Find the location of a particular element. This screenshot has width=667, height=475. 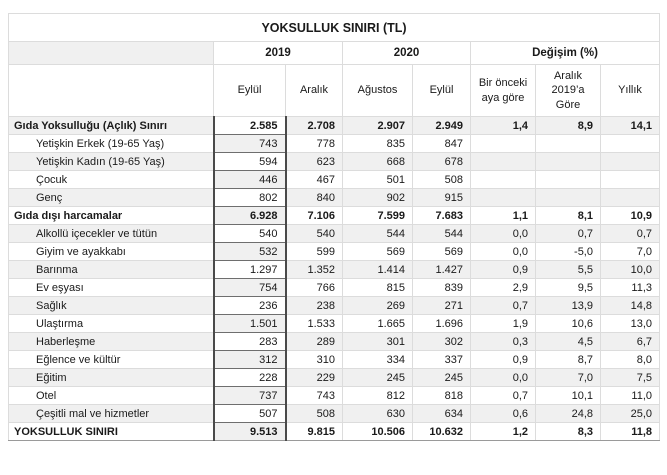

cell-value: 312 is located at coordinates (249, 359).